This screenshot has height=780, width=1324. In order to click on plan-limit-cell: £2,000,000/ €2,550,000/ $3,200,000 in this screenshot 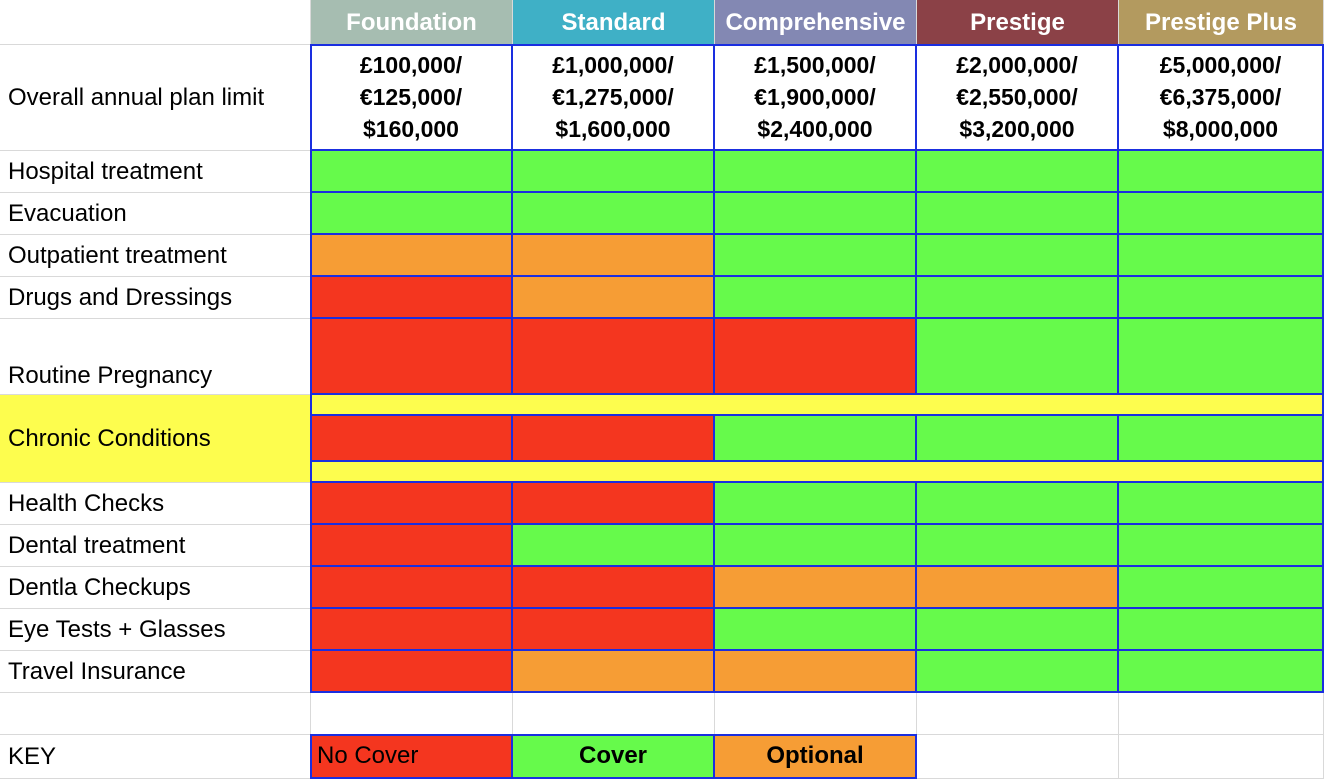, I will do `click(1018, 98)`.